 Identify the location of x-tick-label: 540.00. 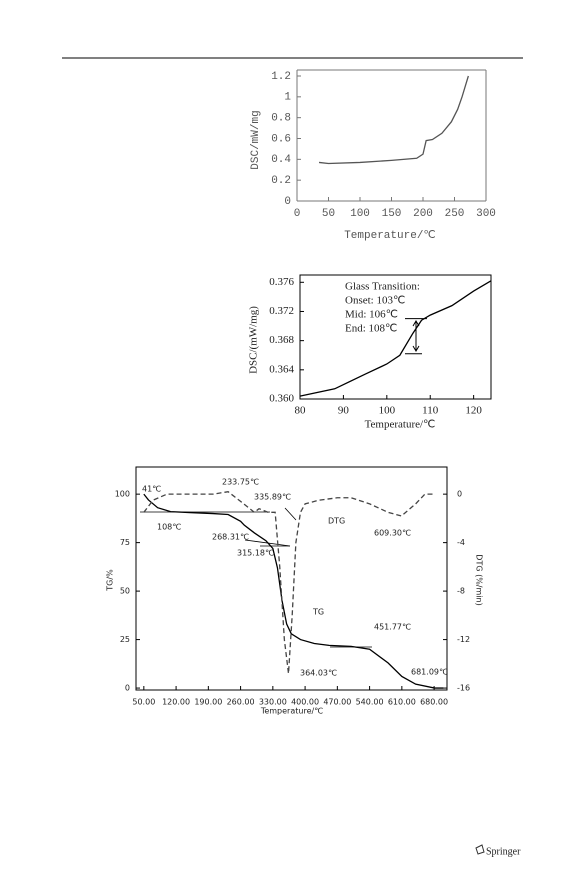
(370, 702).